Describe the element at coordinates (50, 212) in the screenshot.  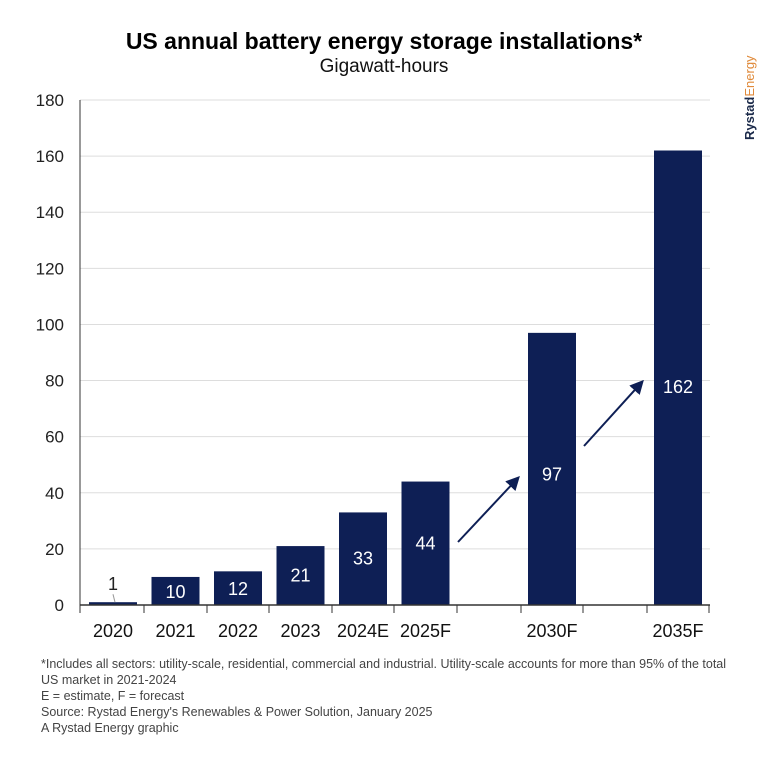
I see `y-tick-label: 140` at that location.